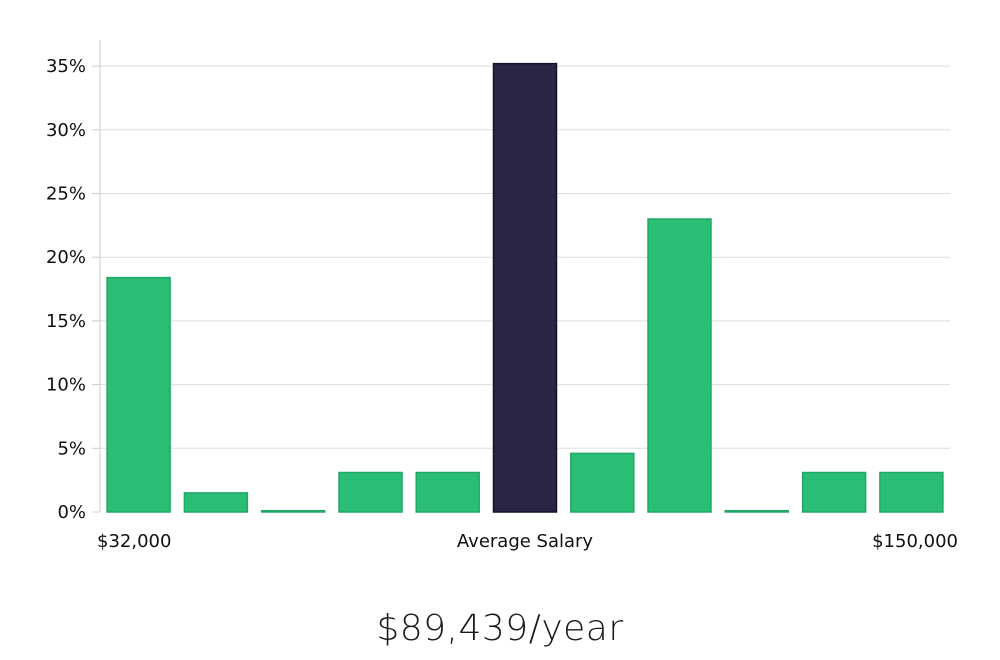 The width and height of the screenshot is (1000, 660). Describe the element at coordinates (134, 541) in the screenshot. I see `x-axis-min-label: $32,000` at that location.